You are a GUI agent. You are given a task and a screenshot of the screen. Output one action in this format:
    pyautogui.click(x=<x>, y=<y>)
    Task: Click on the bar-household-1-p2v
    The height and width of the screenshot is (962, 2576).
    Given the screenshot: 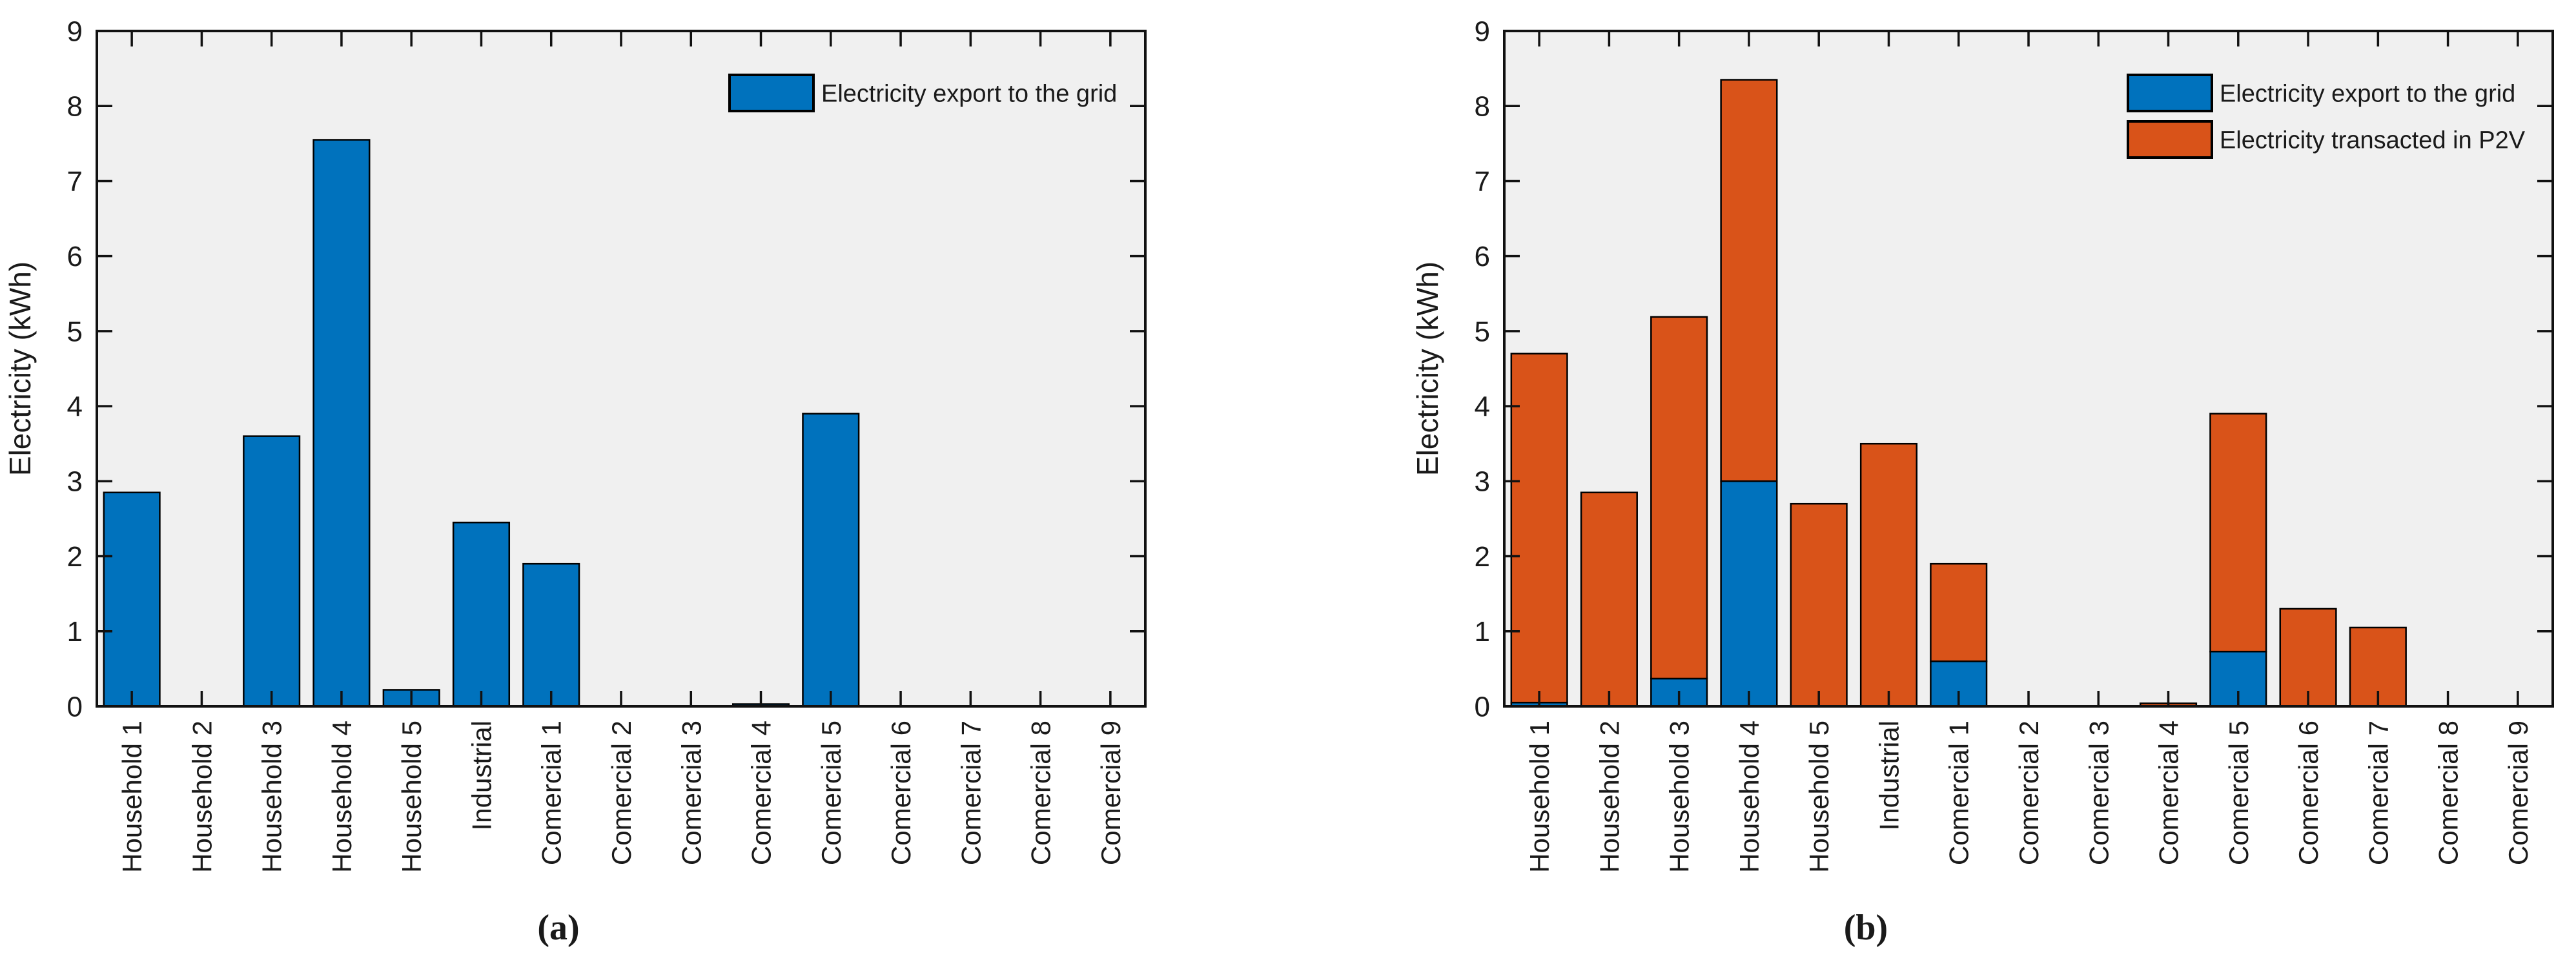 What is the action you would take?
    pyautogui.click(x=1539, y=528)
    